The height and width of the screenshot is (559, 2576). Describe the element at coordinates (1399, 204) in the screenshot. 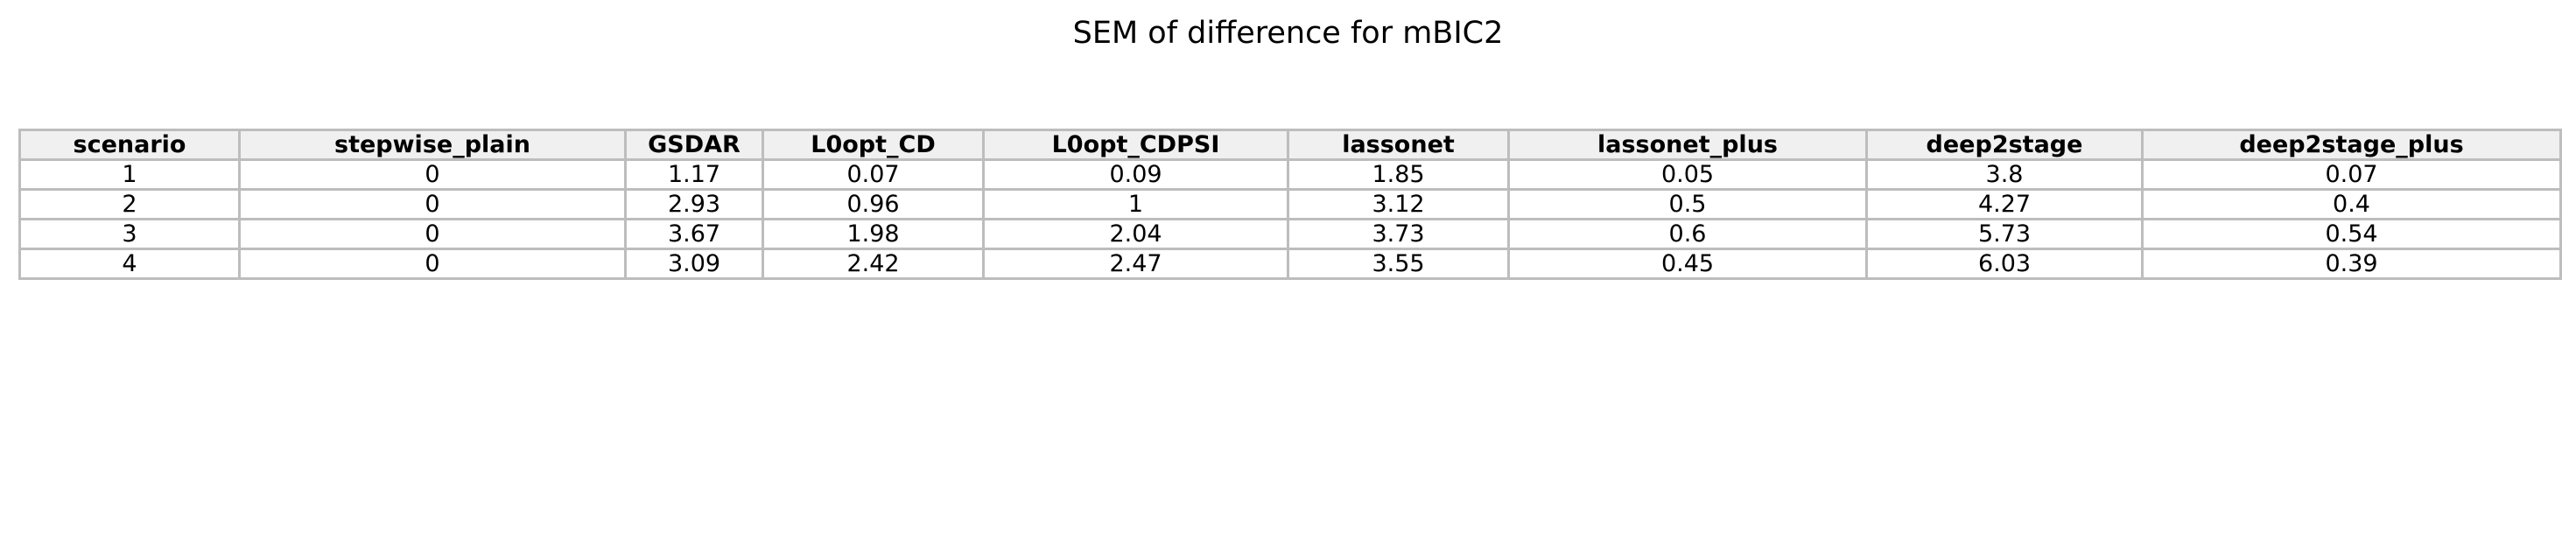

I see `table-cell-lassonet: 3.12` at that location.